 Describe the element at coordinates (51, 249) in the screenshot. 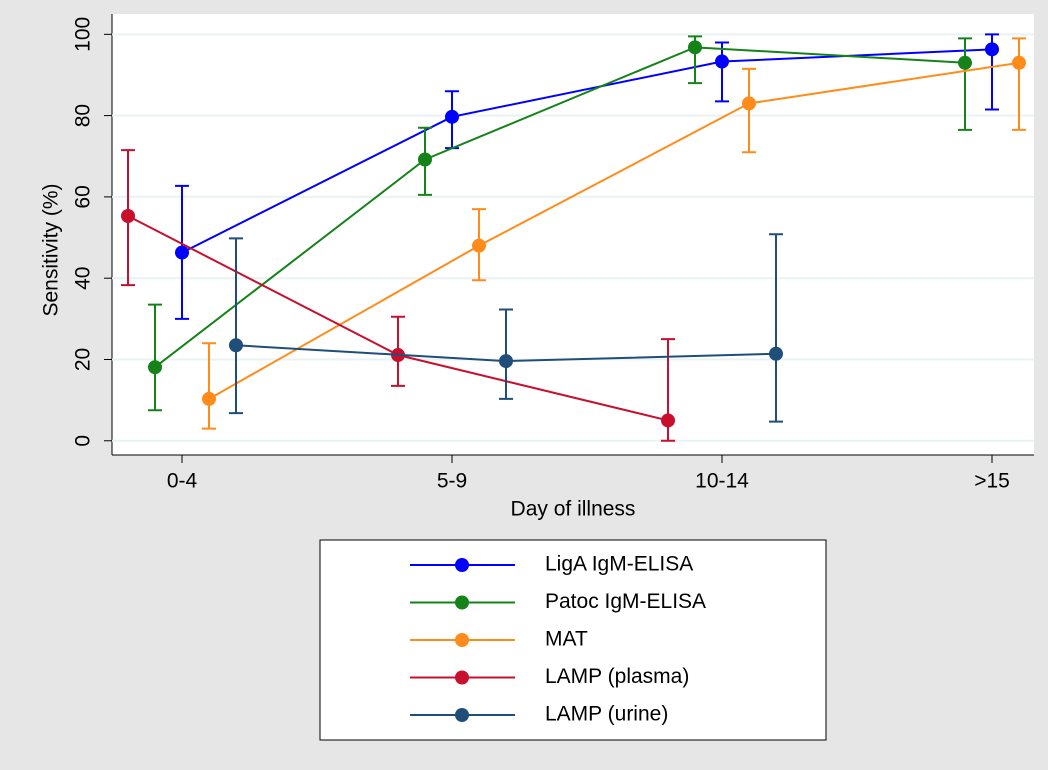

I see `y-axis-title: Sensitivity (%)` at that location.